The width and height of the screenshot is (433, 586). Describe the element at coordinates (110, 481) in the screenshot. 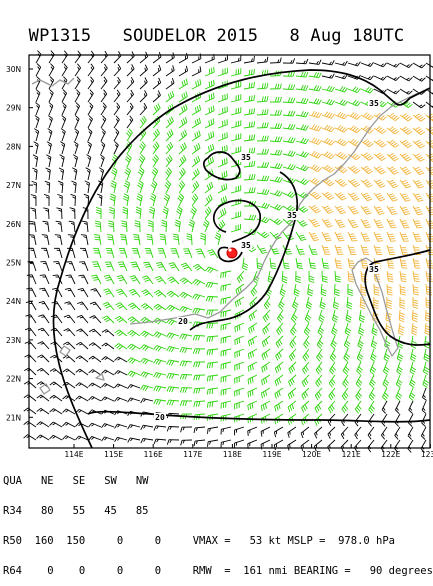

I see `header-sw: SW` at that location.